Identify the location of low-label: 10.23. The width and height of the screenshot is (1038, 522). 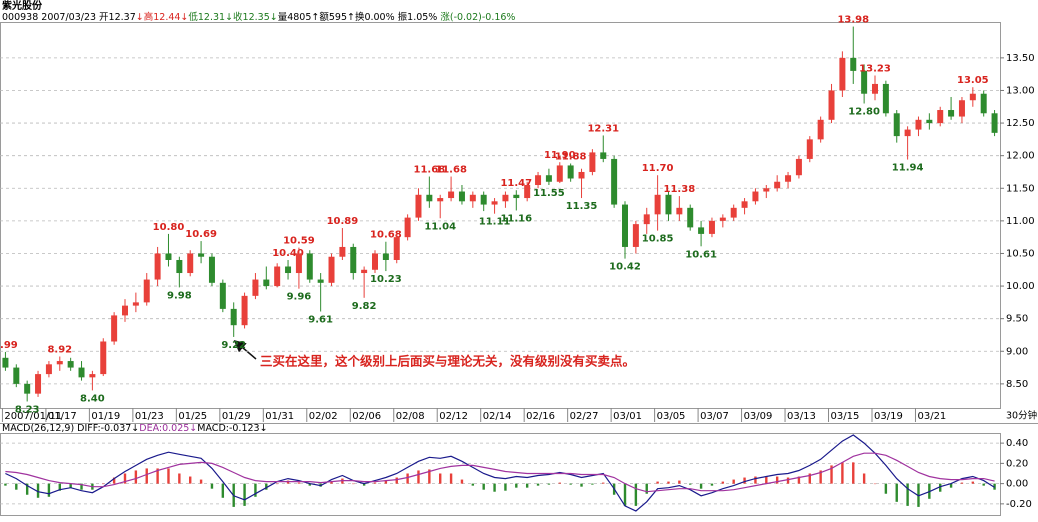
(386, 279).